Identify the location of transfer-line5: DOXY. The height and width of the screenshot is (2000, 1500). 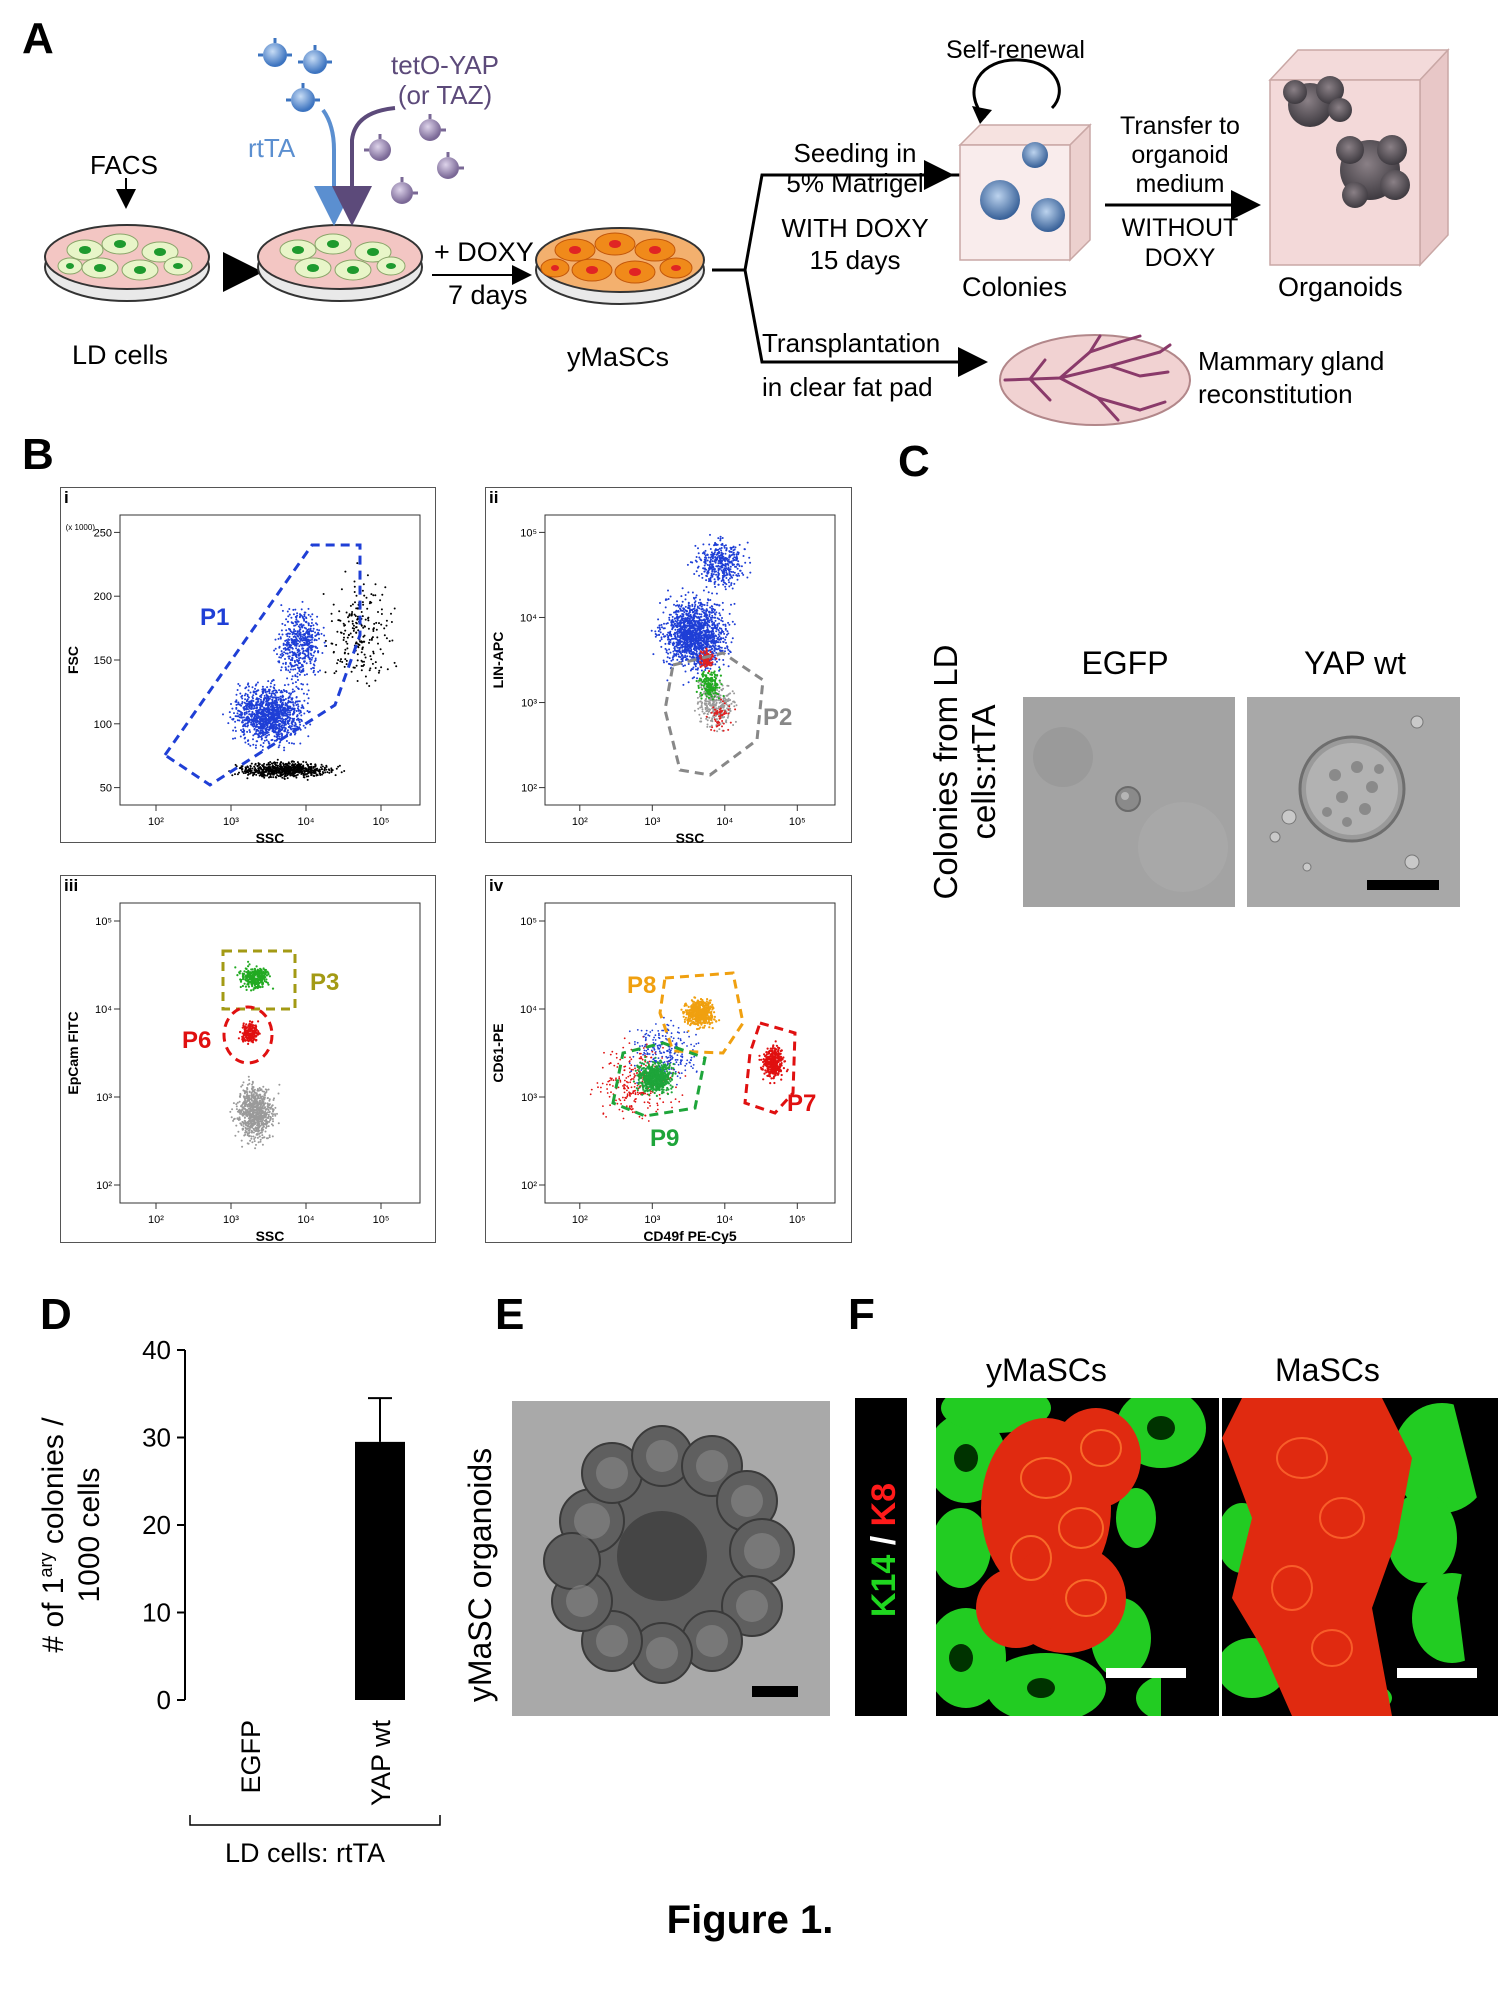
(1180, 258).